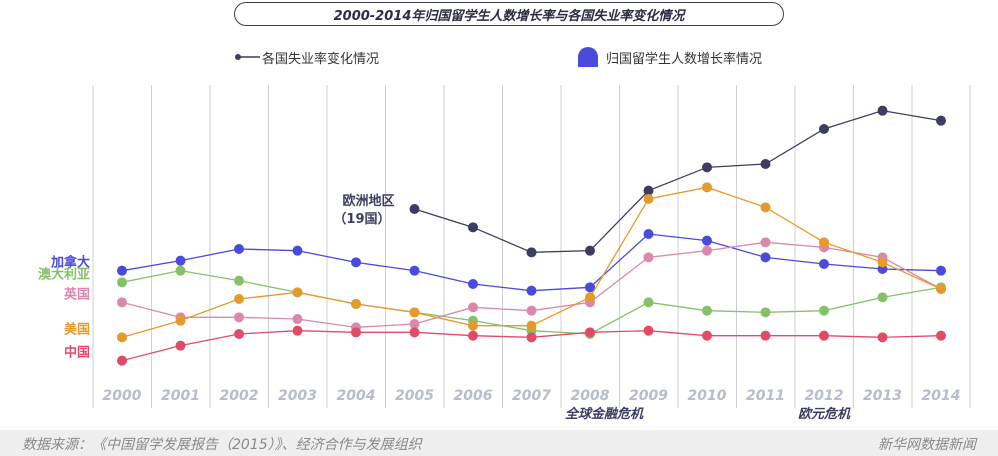  Describe the element at coordinates (414, 396) in the screenshot. I see `x-tick-label: 2005` at that location.